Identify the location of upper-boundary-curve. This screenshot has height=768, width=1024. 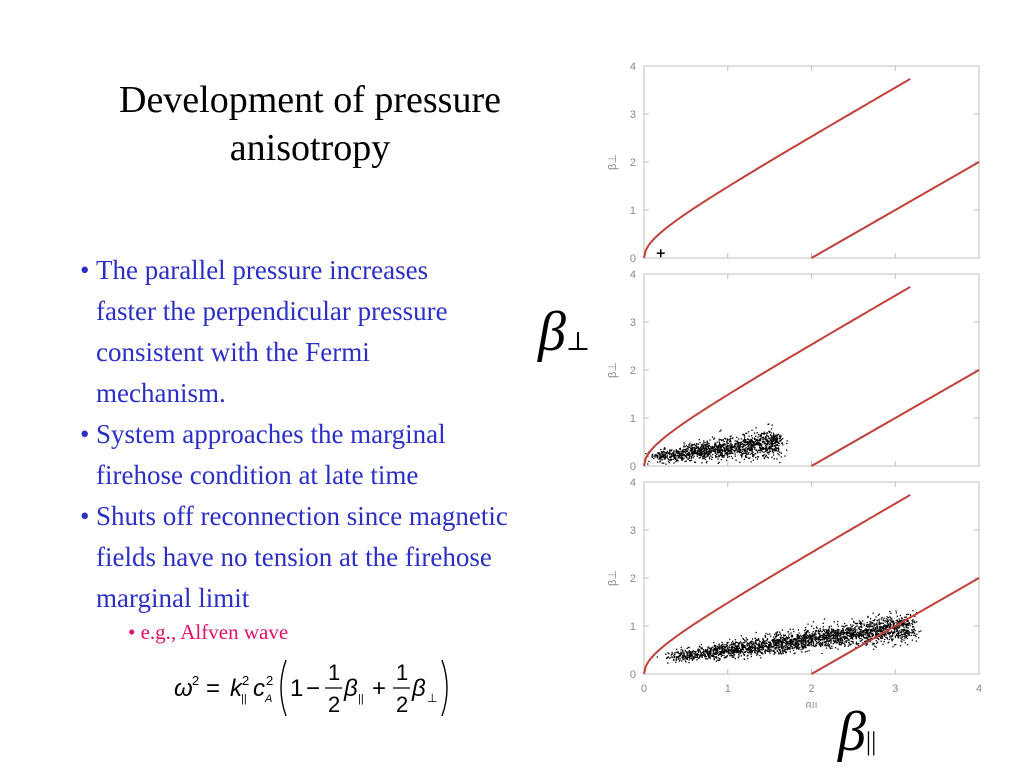
(777, 168).